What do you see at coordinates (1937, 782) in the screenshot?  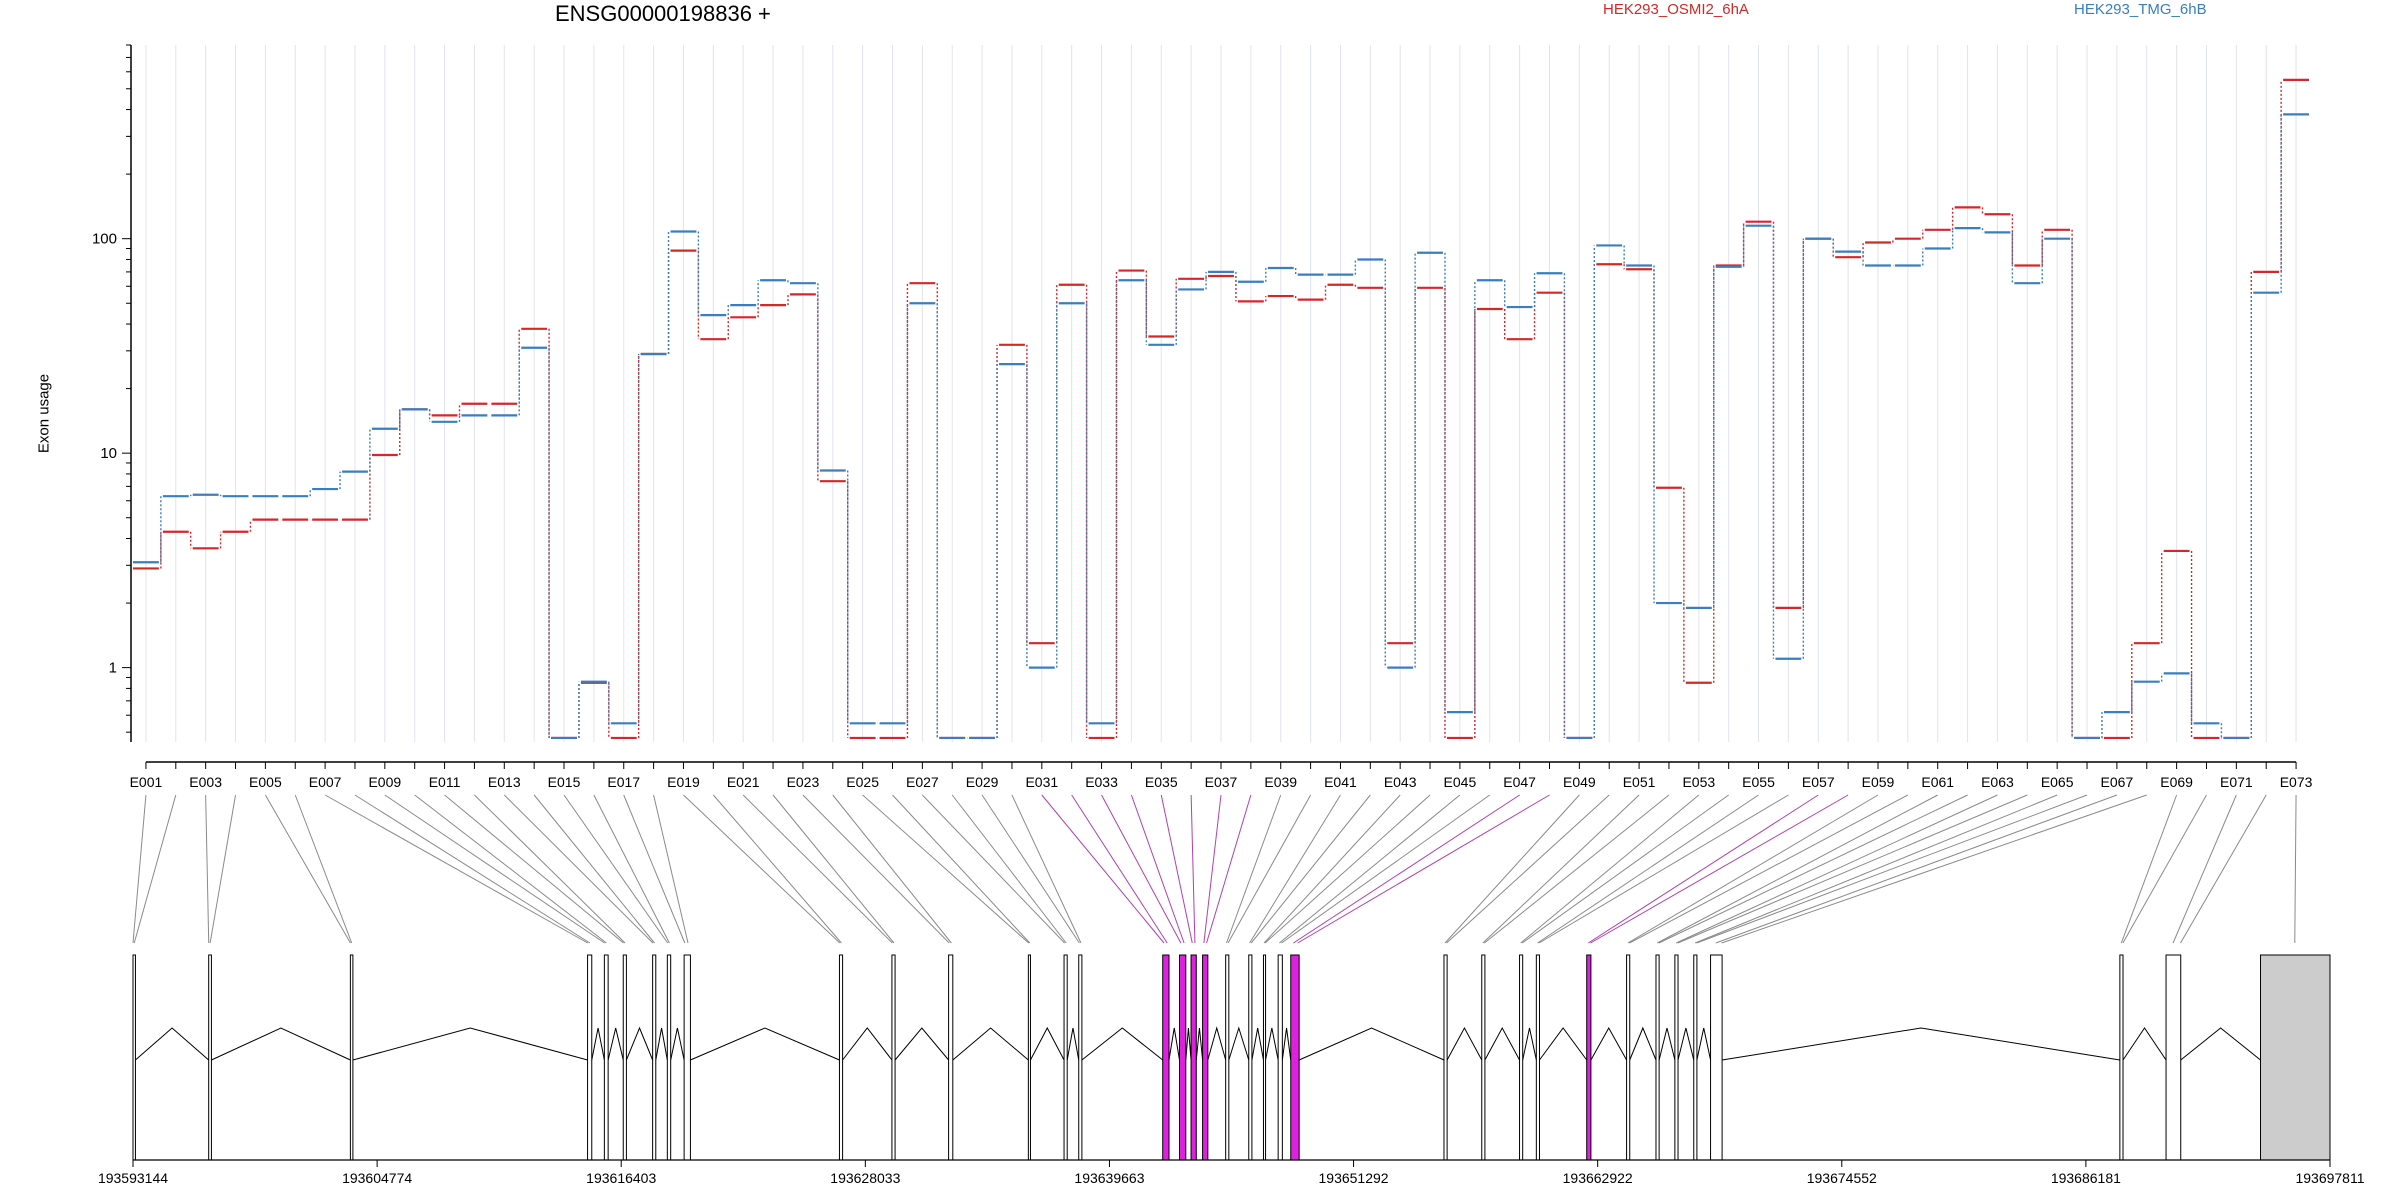 I see `x-tick-label: E061` at bounding box center [1937, 782].